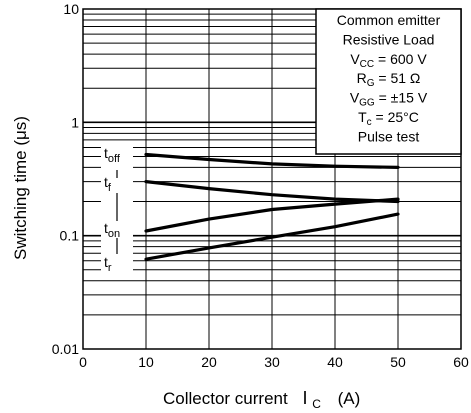 The height and width of the screenshot is (413, 471). I want to click on y-tick-label: 1, so click(75, 122).